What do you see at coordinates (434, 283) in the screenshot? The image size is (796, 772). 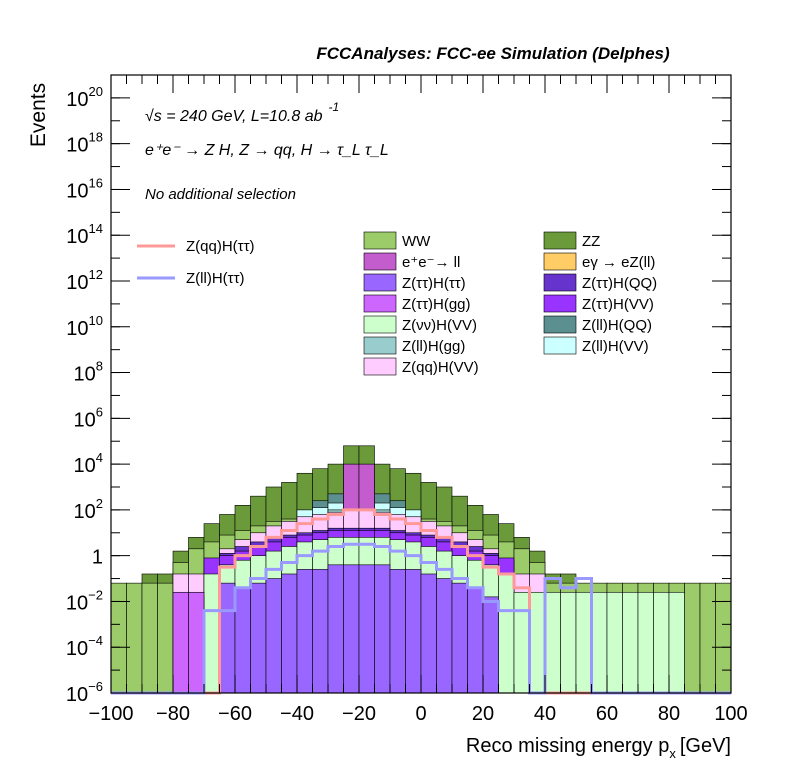 I see `legend-label: Z(ττ)H(ττ)` at bounding box center [434, 283].